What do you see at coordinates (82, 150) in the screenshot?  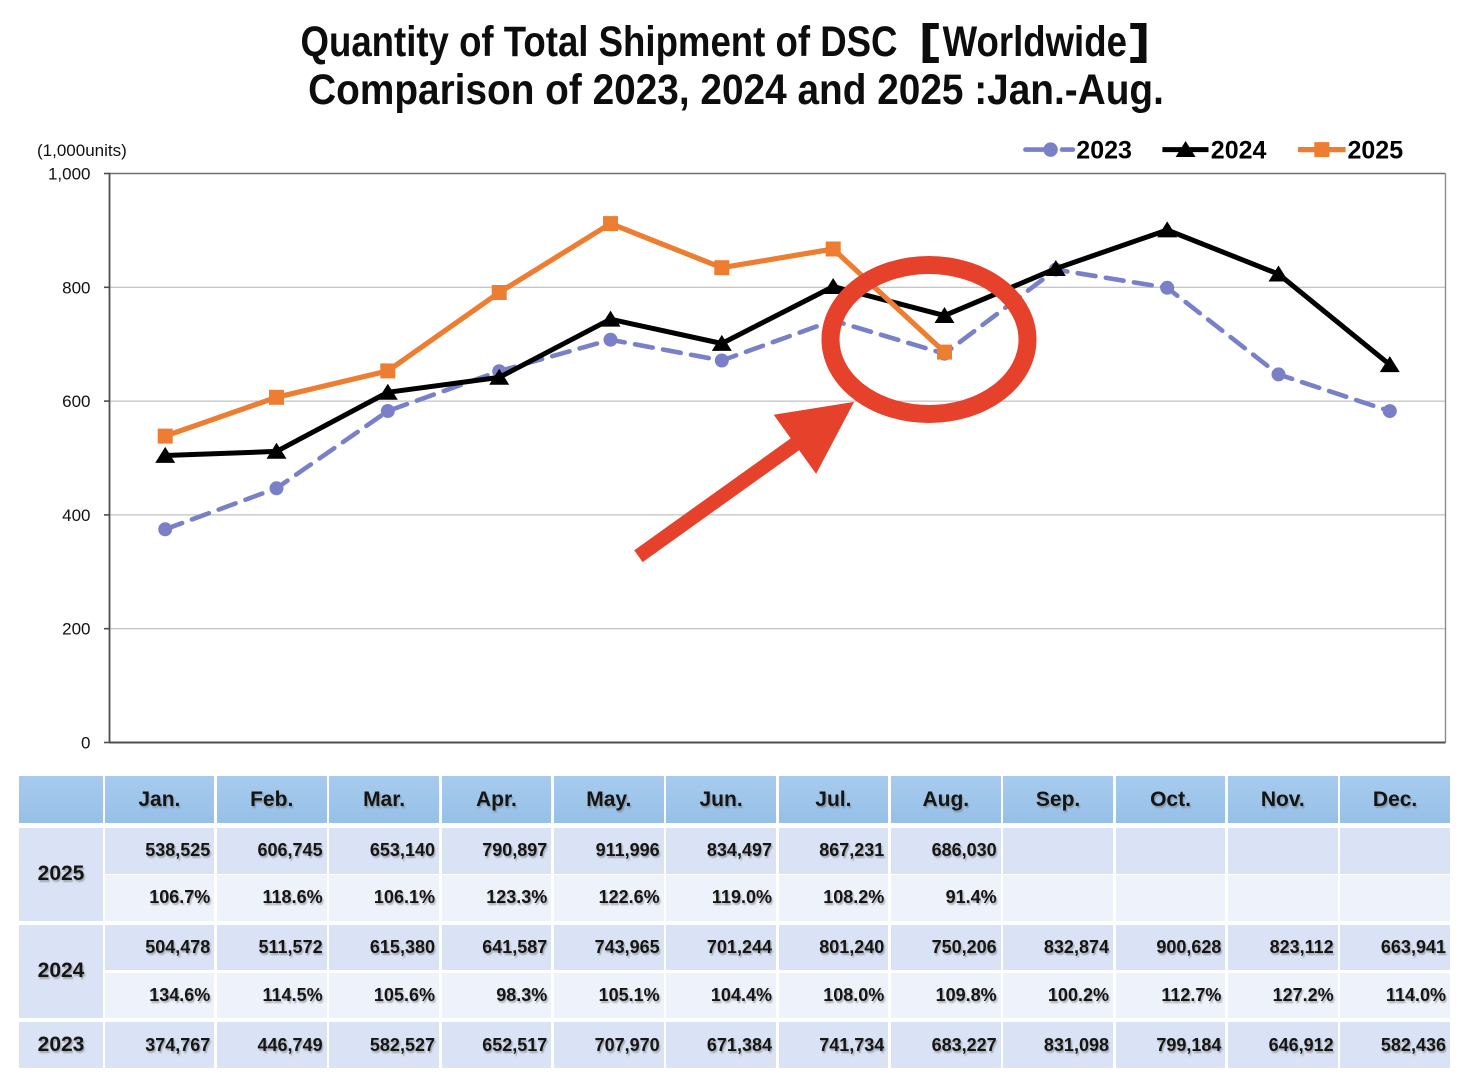 I see `svg-text: (1,000units)` at bounding box center [82, 150].